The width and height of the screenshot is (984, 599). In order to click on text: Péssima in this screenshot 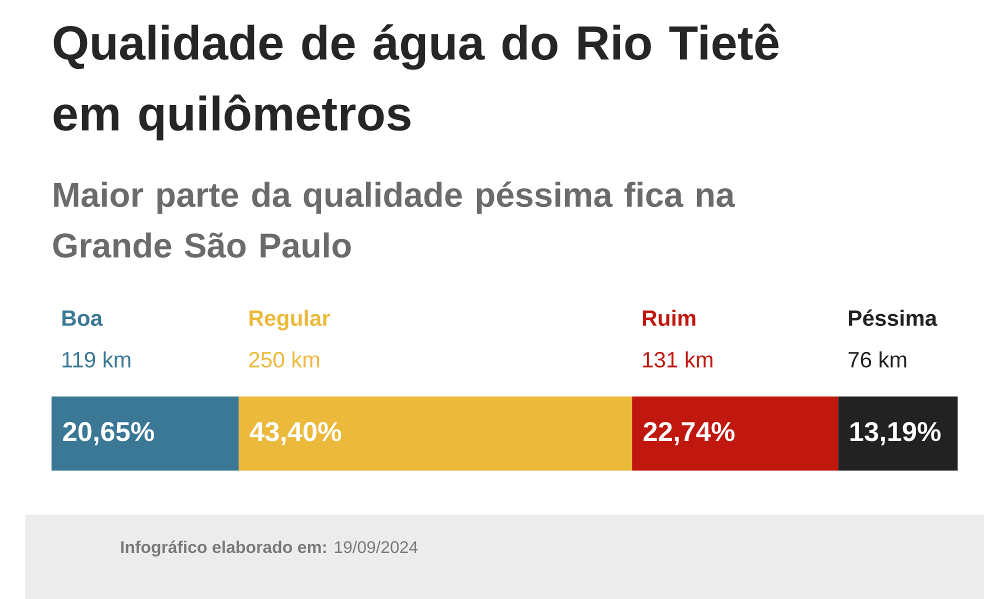, I will do `click(893, 317)`.